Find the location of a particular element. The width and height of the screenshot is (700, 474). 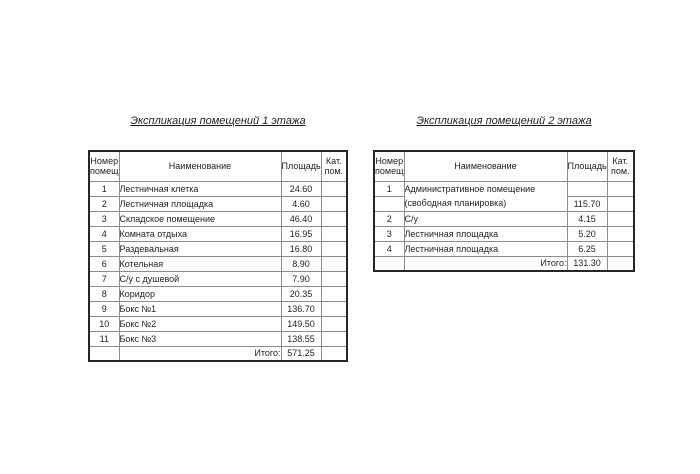

total-row: Итого: 571.25 is located at coordinates (218, 353).